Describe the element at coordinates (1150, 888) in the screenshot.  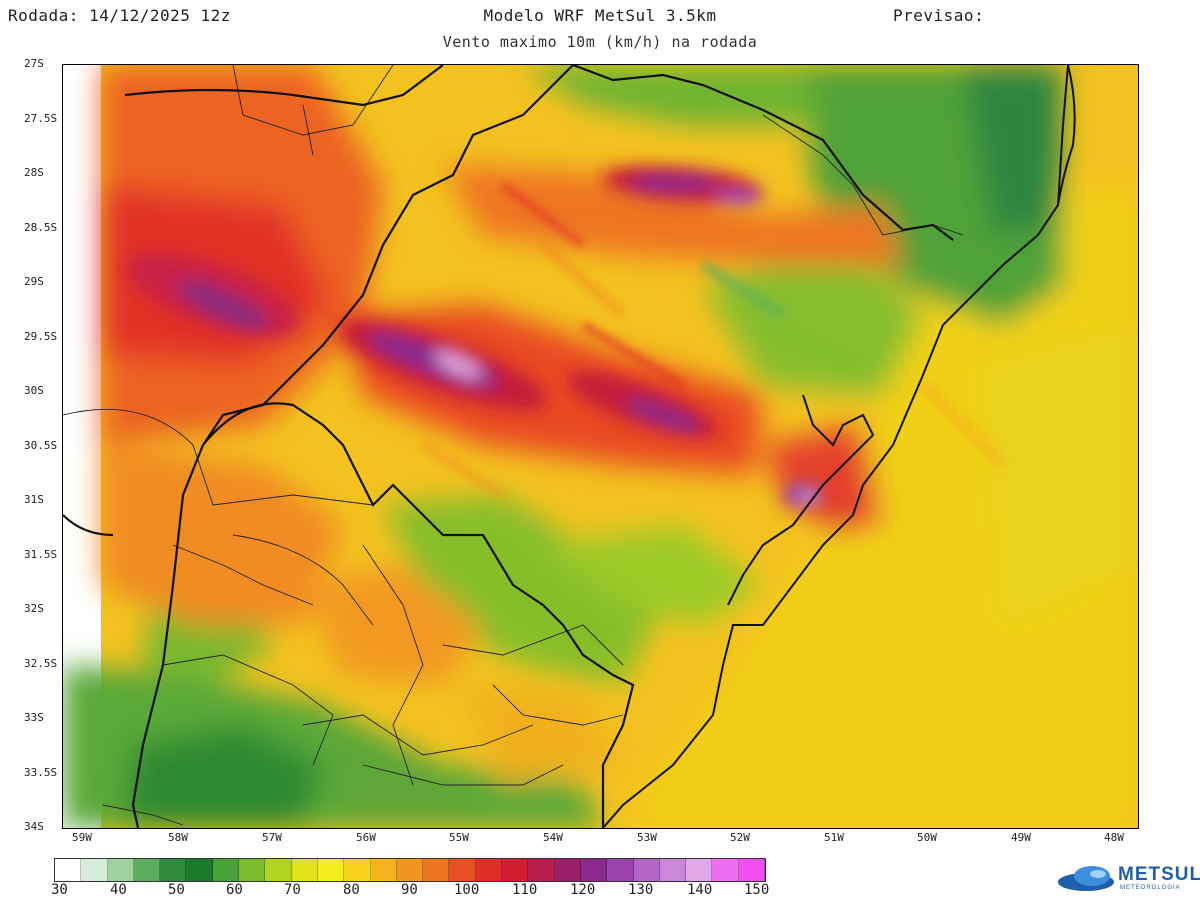
I see `logo-tagline: METEOROLOGIA` at that location.